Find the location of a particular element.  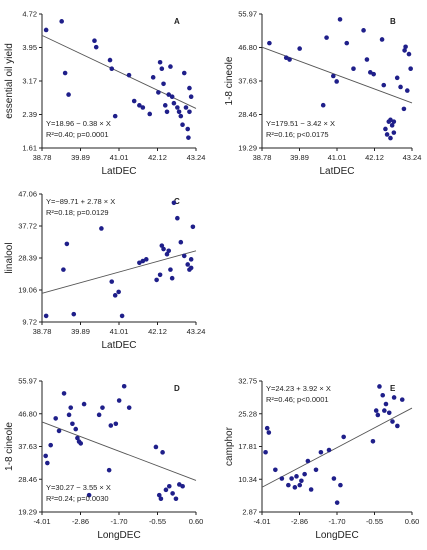

x-tick-label: 41.01 is located at coordinates (119, 157).